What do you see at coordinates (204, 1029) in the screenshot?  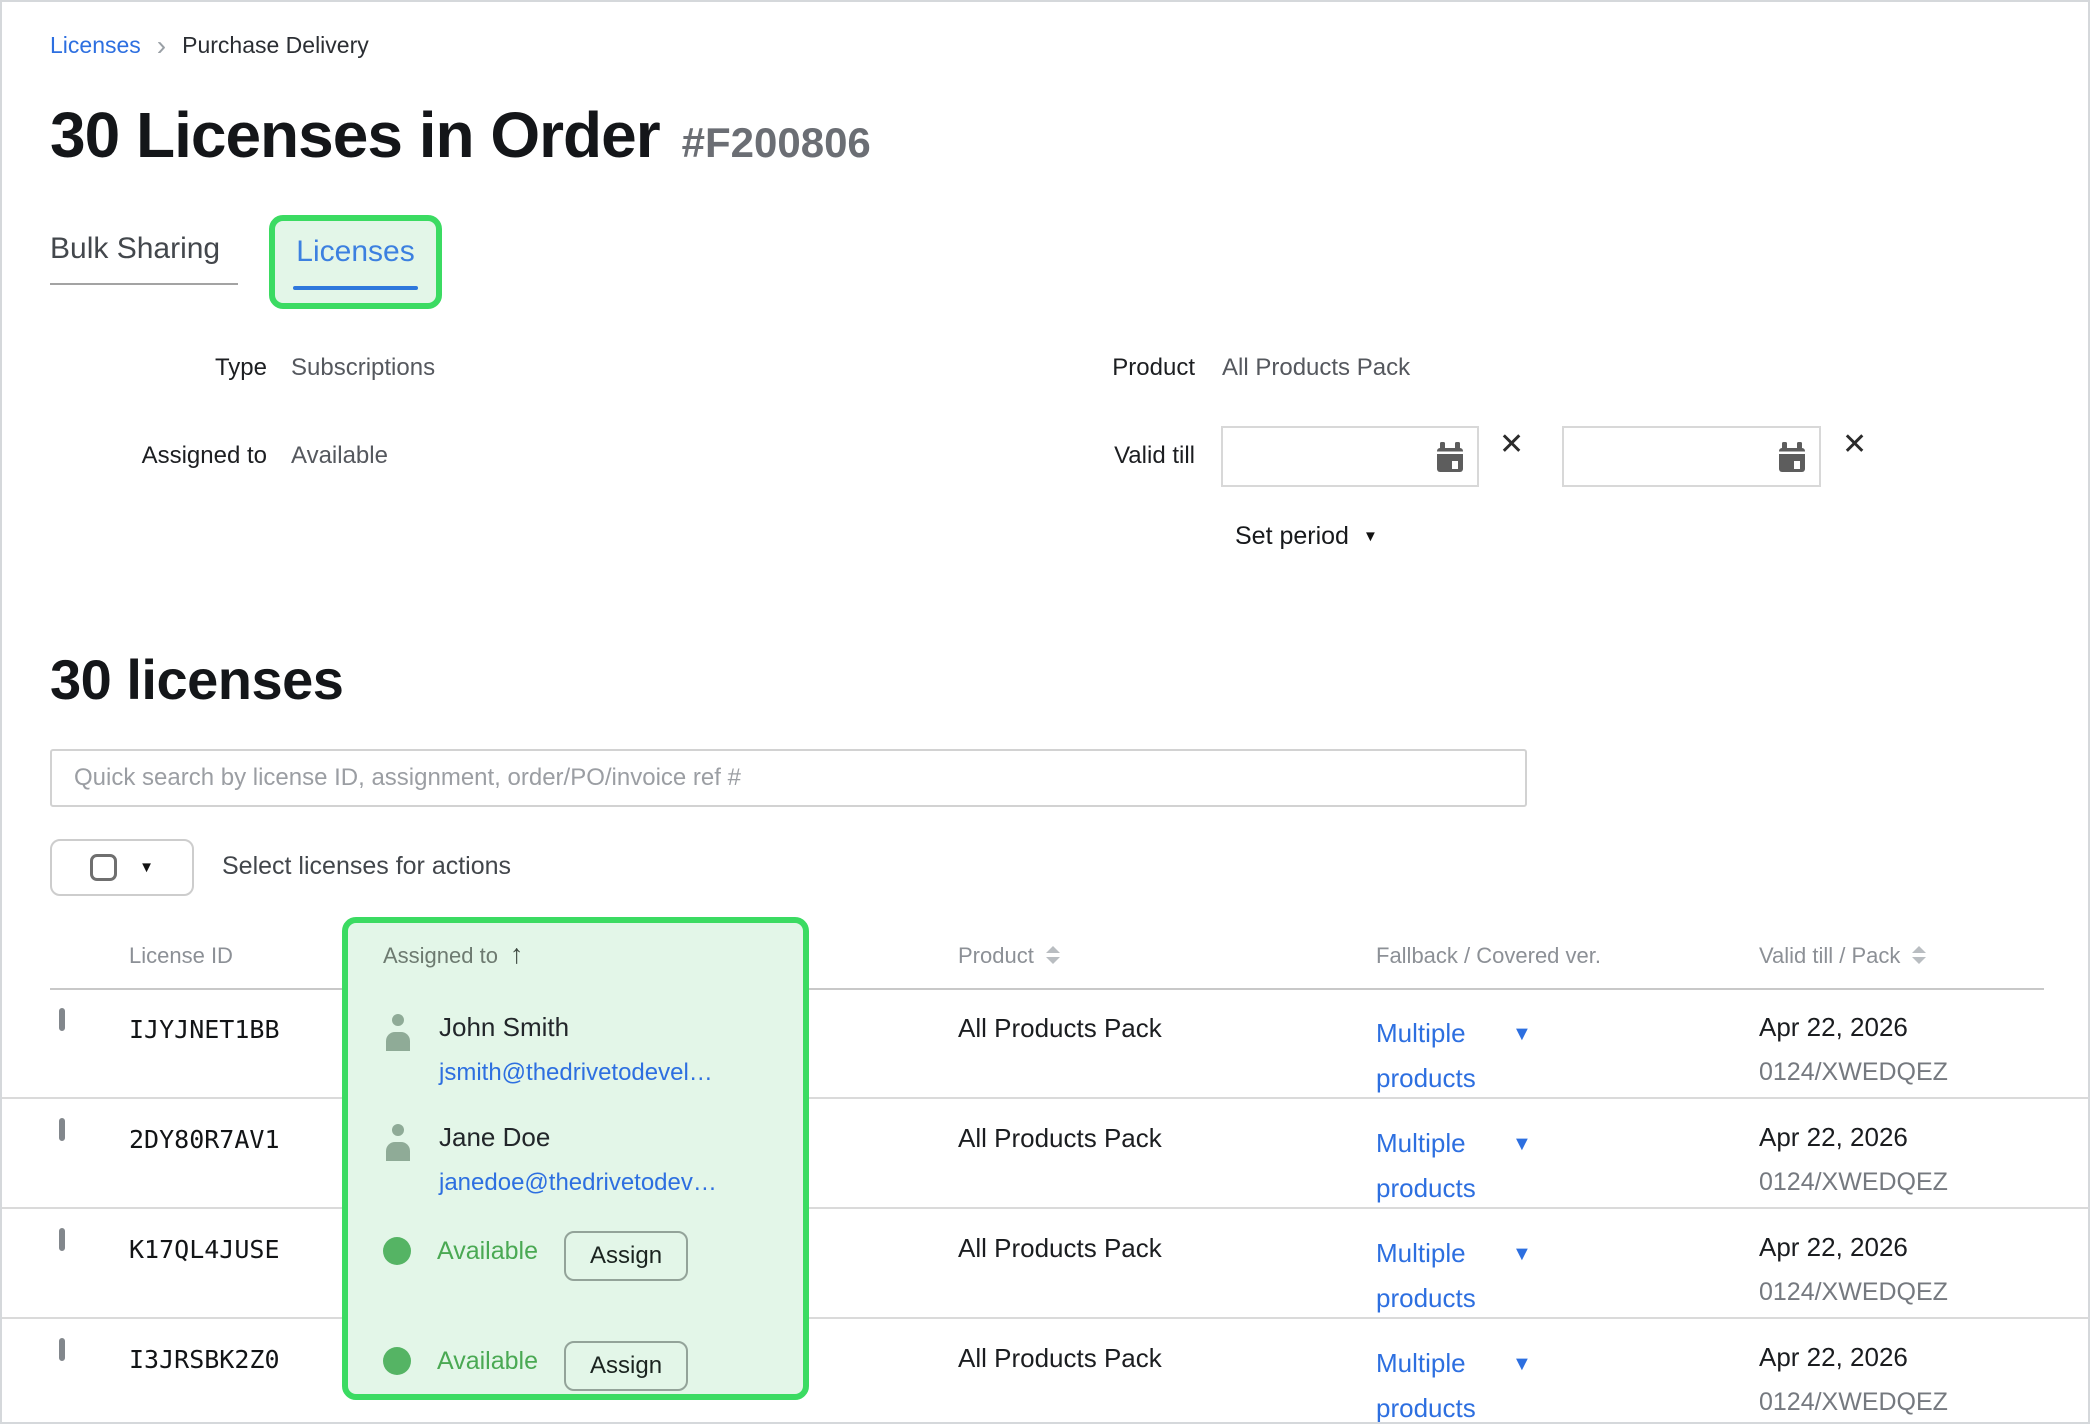 I see `license-id: IJYJNET1BB` at bounding box center [204, 1029].